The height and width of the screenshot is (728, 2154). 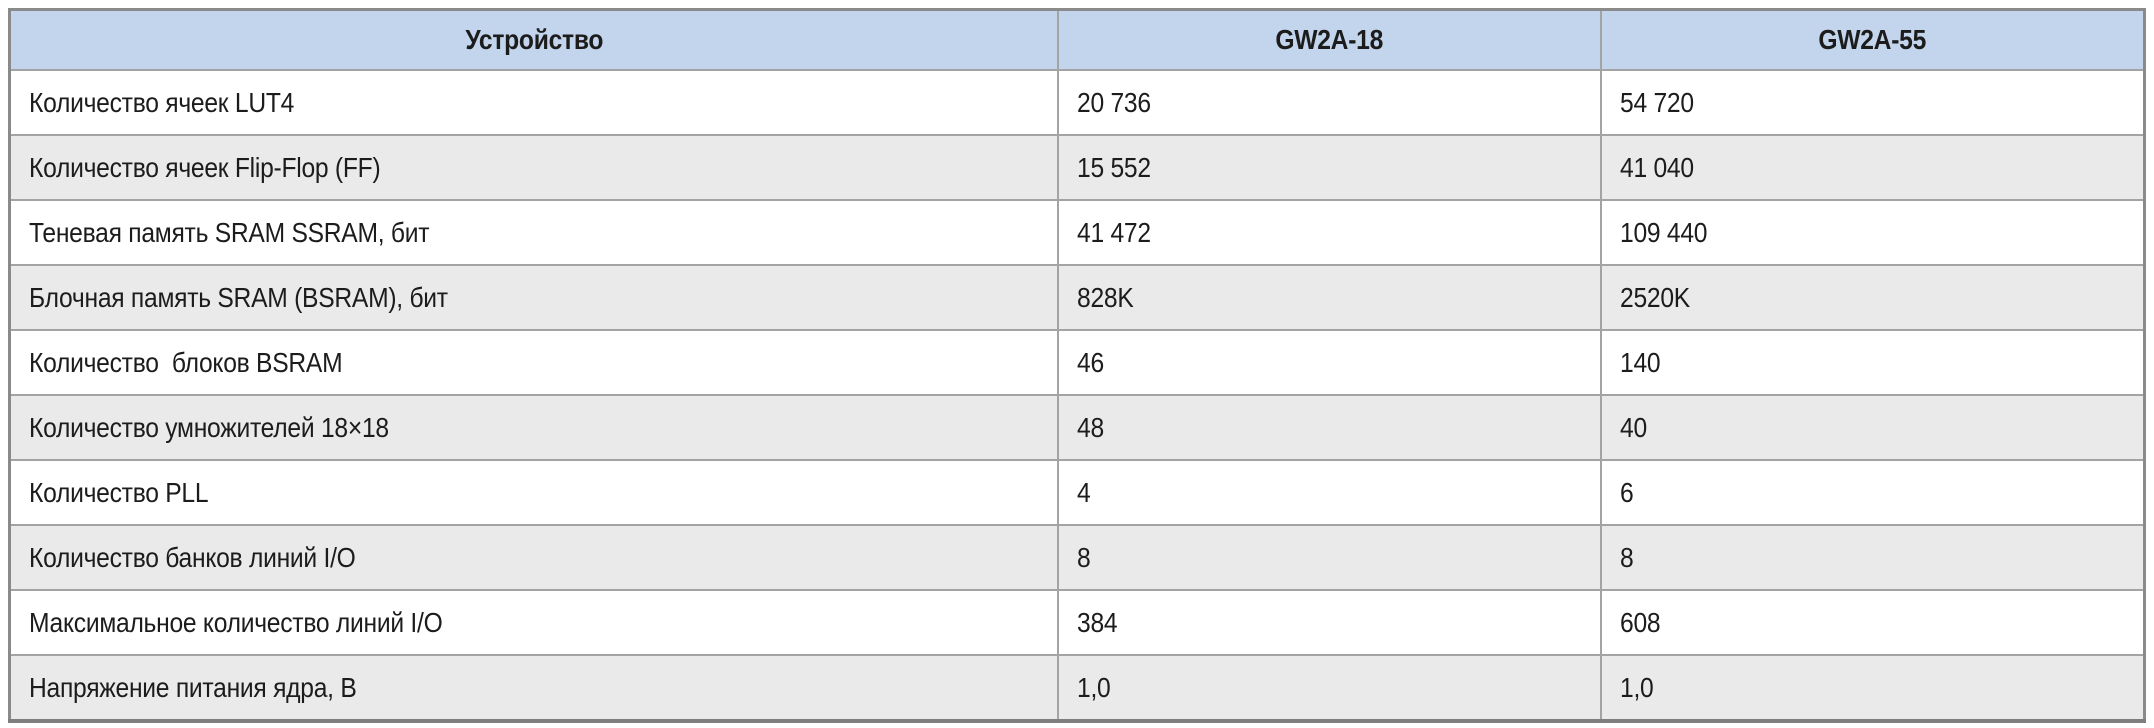 I want to click on table-row: Количество блоков BSRAM 46 140, so click(x=1077, y=362).